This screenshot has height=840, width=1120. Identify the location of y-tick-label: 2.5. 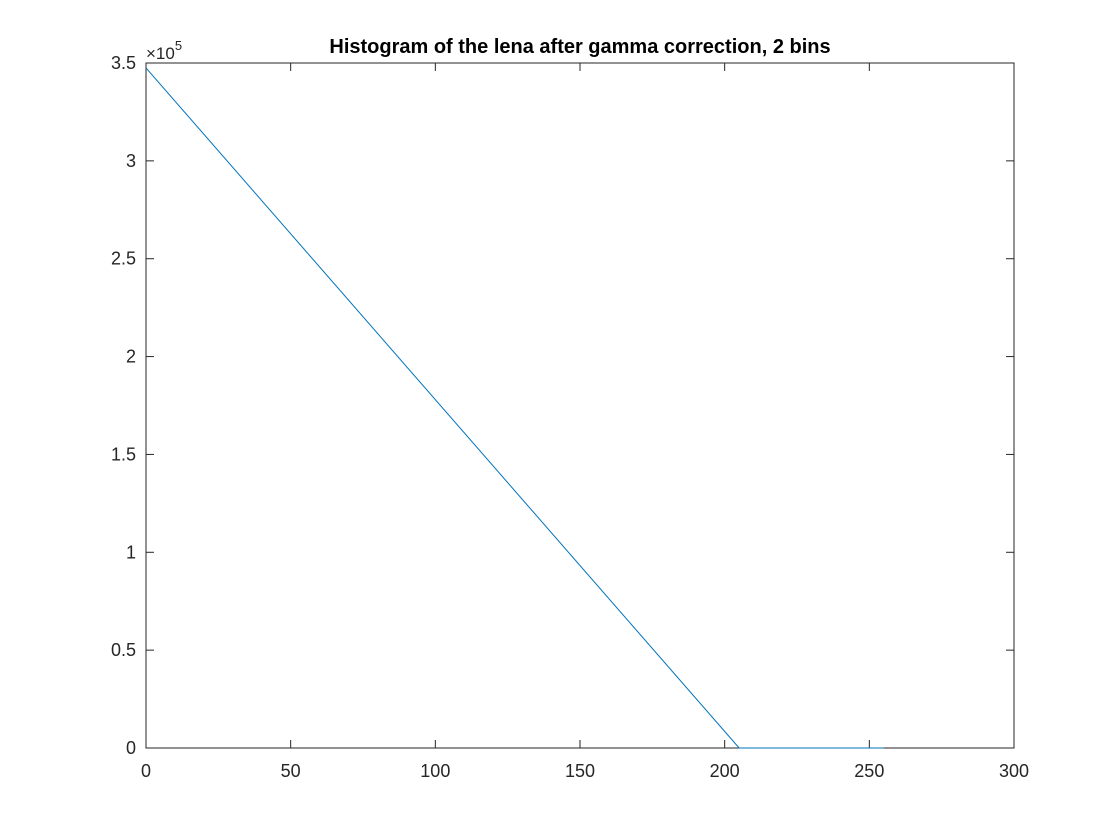
(123, 259).